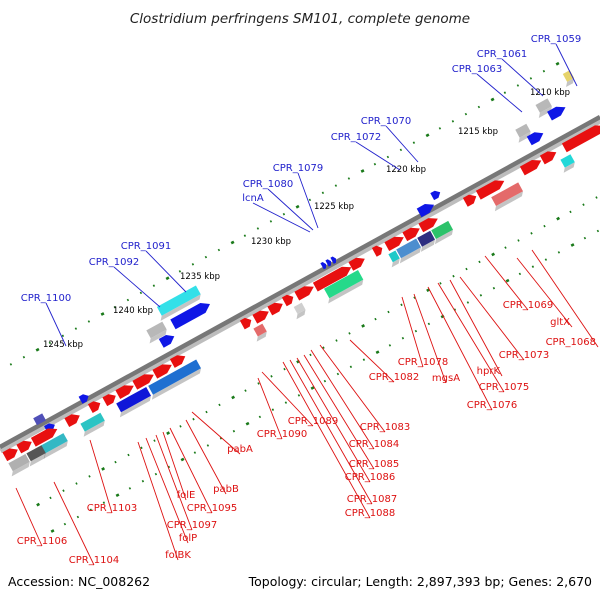 Image resolution: width=600 pixels, height=600 pixels. Describe the element at coordinates (20, 469) in the screenshot. I see `gene-block-gray-shadow` at that location.